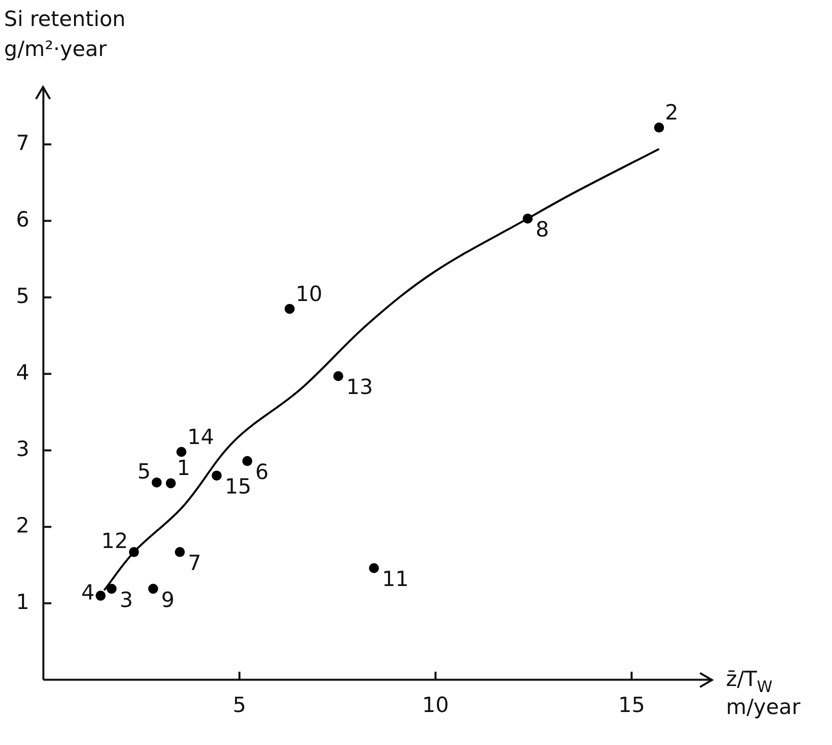 Image resolution: width=832 pixels, height=745 pixels. Describe the element at coordinates (23, 372) in the screenshot. I see `y-tick-label: 4` at that location.